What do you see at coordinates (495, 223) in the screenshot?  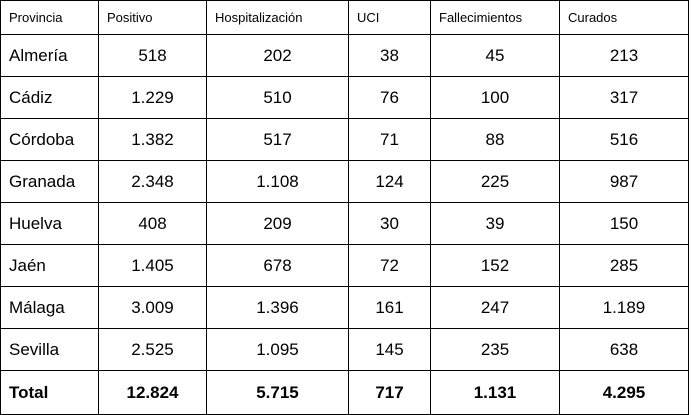 I see `cell-fallecimientos: 39` at bounding box center [495, 223].